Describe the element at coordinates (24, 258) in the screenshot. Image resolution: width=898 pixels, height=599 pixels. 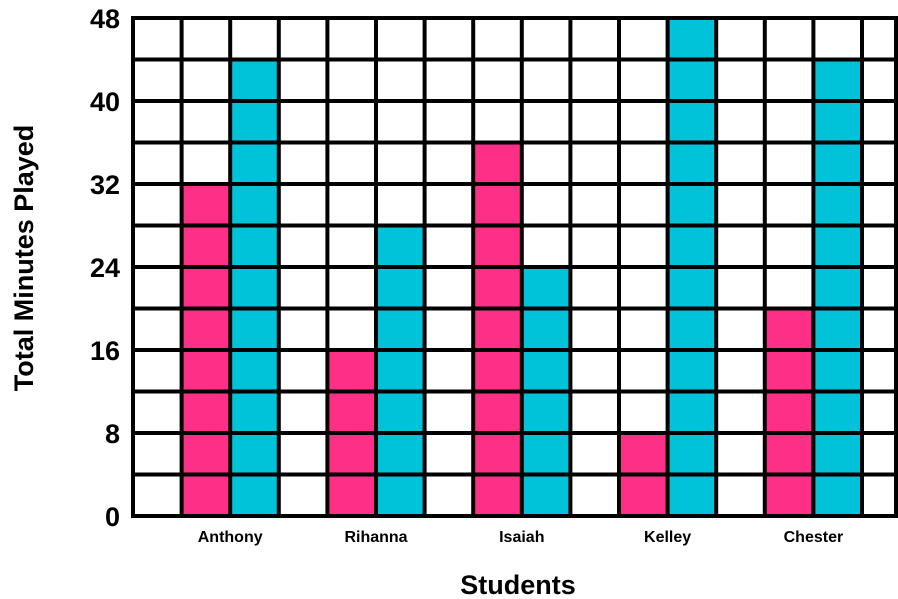
I see `y-axis-title: Total Minutes Played` at that location.